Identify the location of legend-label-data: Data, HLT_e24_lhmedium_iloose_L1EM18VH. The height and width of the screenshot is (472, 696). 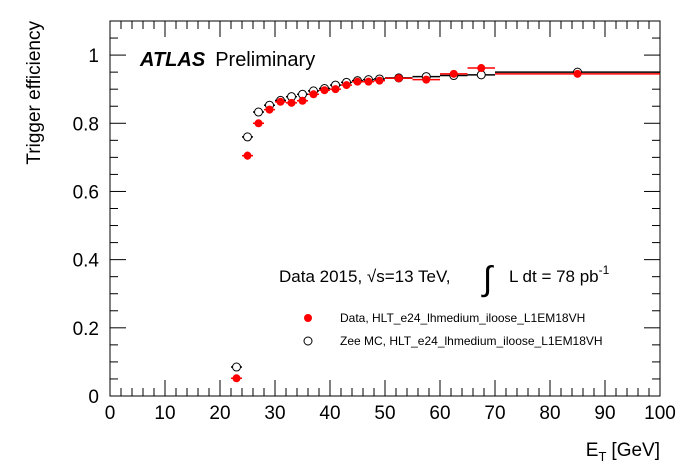
(462, 318).